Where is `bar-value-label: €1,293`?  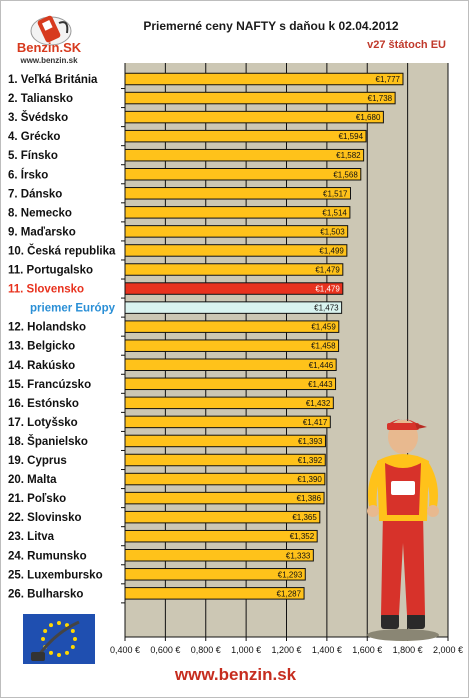 bar-value-label: €1,293 is located at coordinates (290, 574).